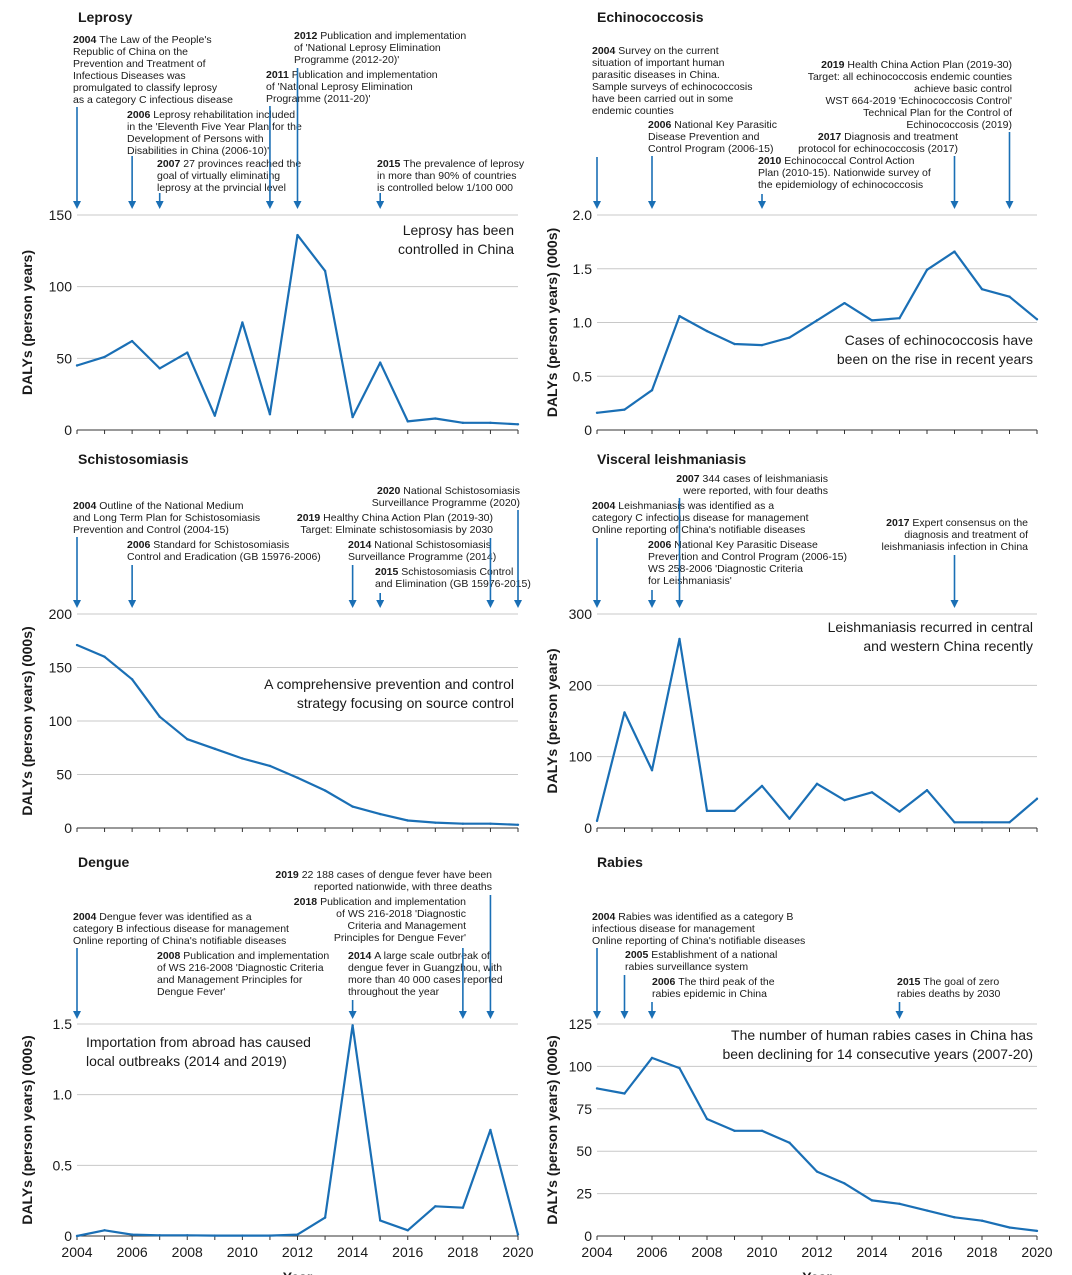  I want to click on event-text: situation of important human, so click(658, 63).